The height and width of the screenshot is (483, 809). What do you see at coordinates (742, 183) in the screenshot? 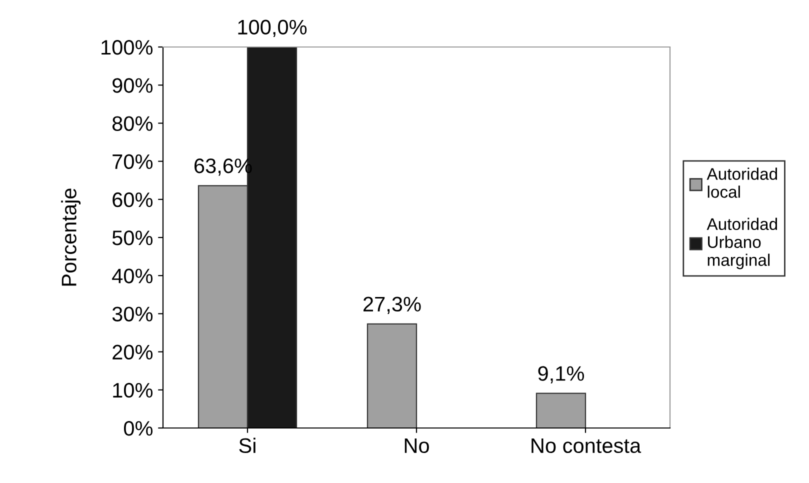
I see `legend-label: Autoridad local` at bounding box center [742, 183].